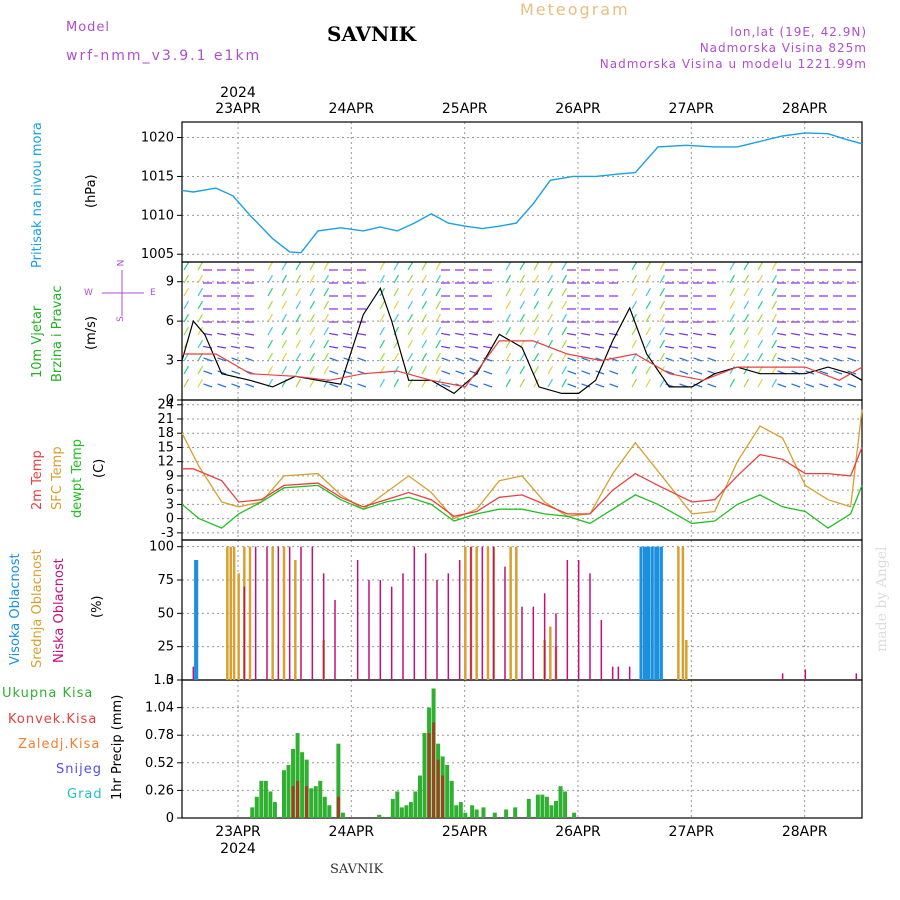  What do you see at coordinates (352, 109) in the screenshot?
I see `x-tick-label-top: 24APR` at bounding box center [352, 109].